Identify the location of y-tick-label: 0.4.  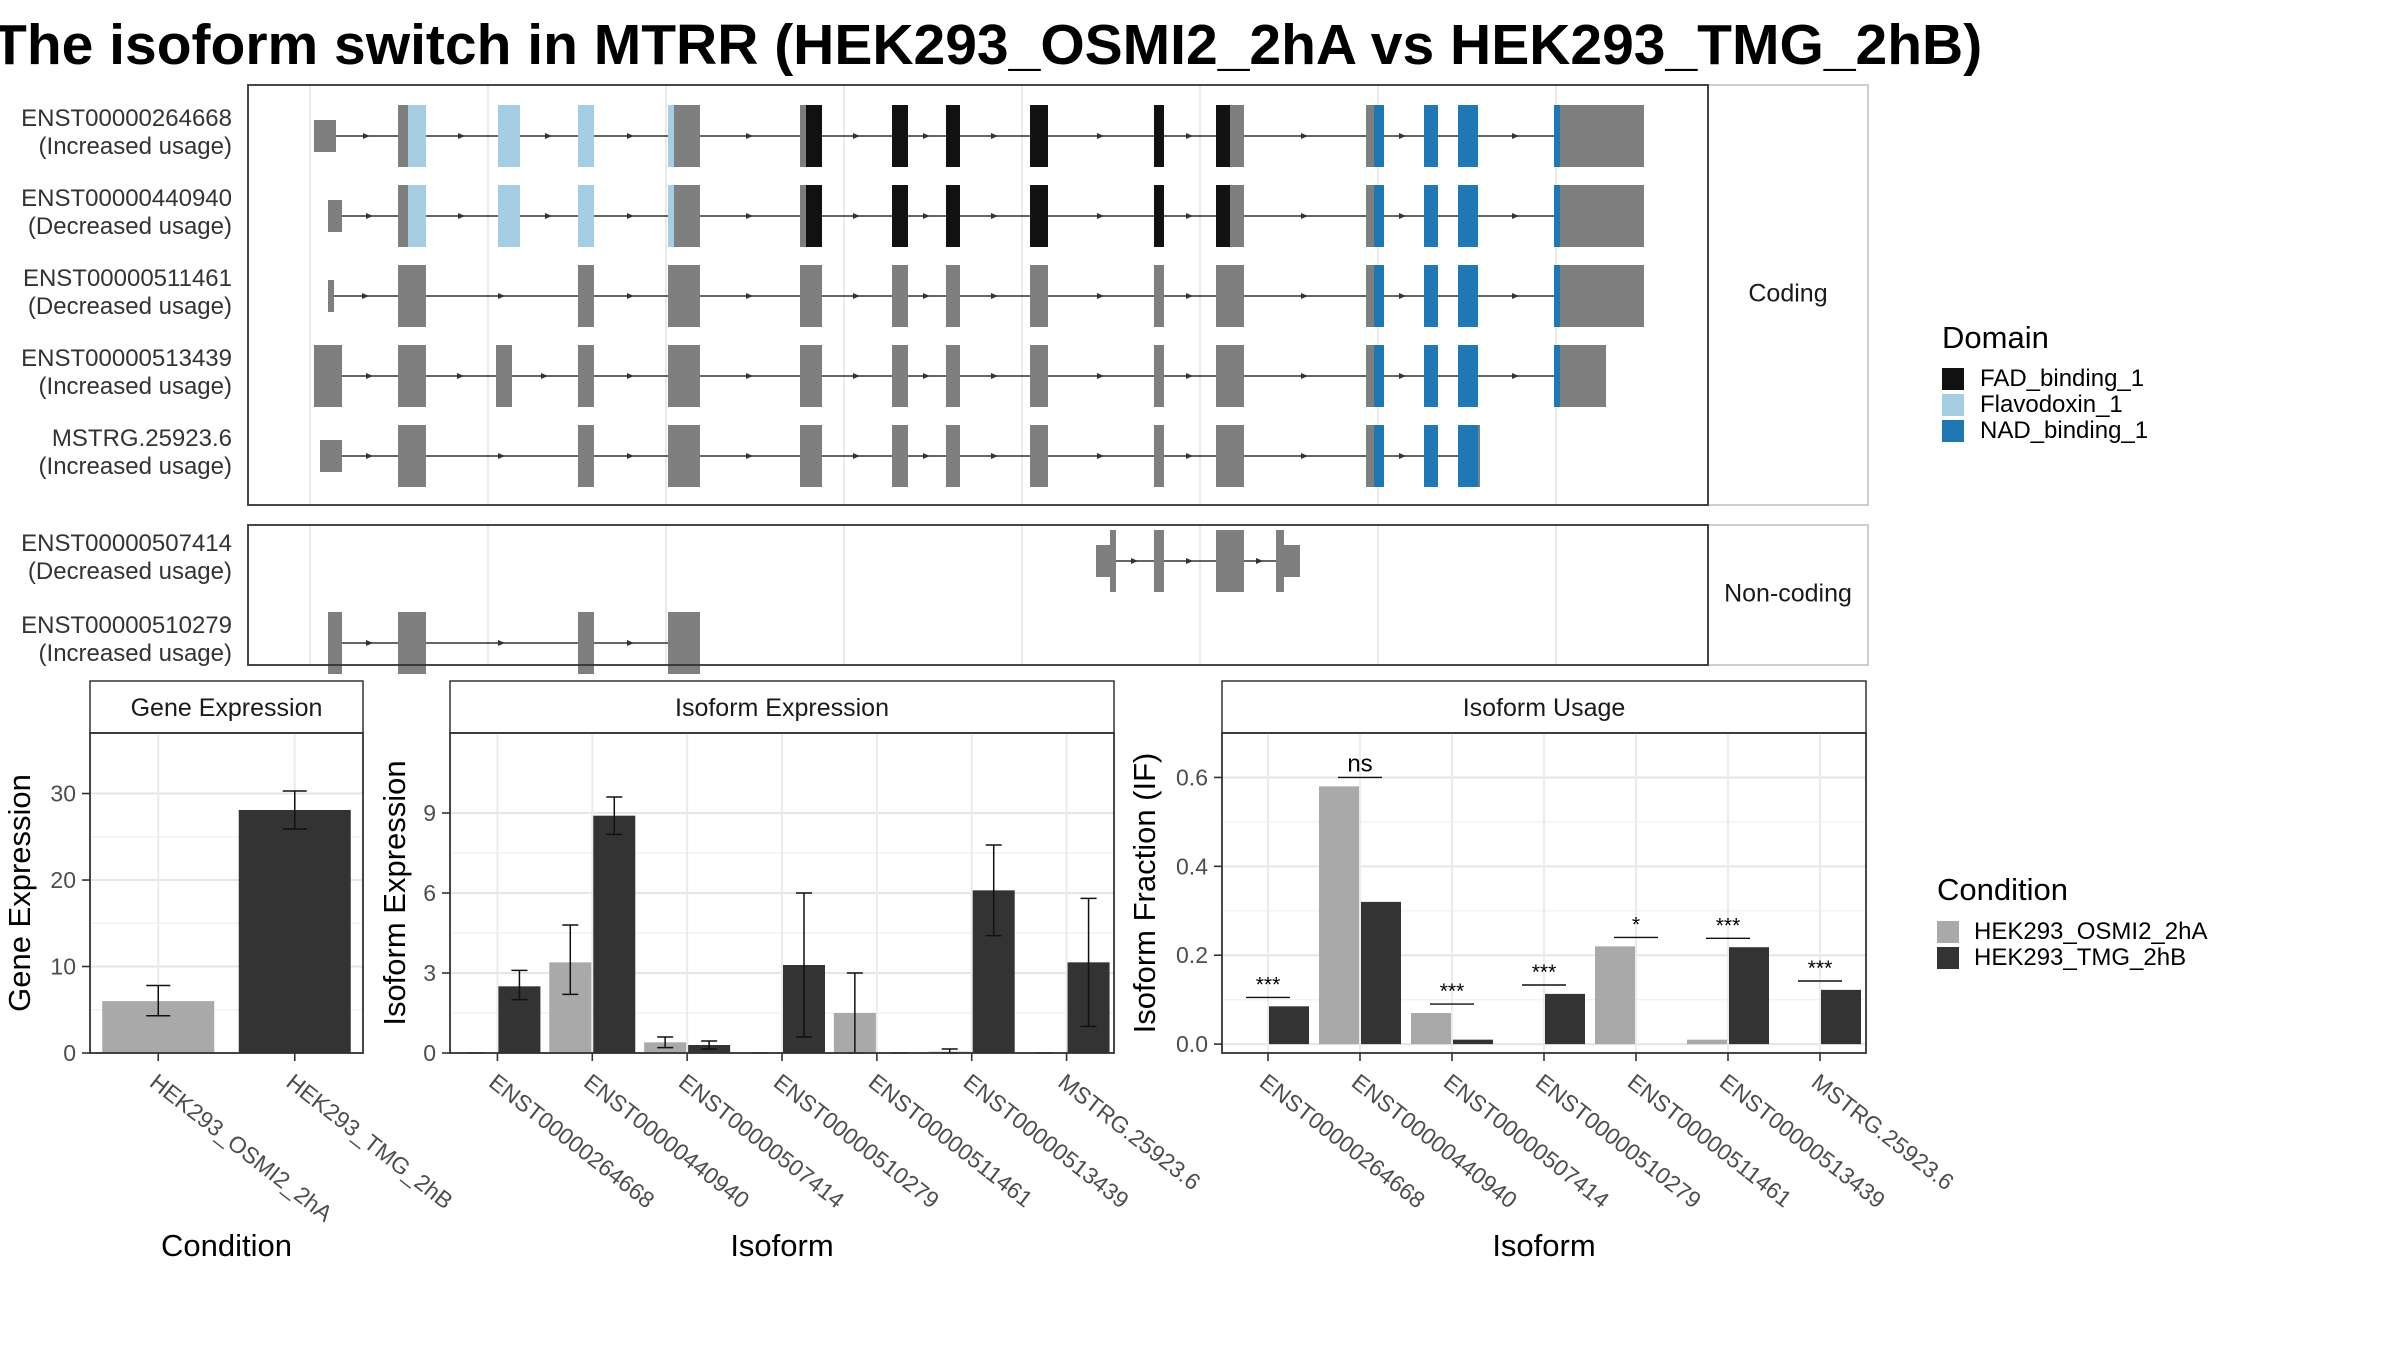
(1192, 866).